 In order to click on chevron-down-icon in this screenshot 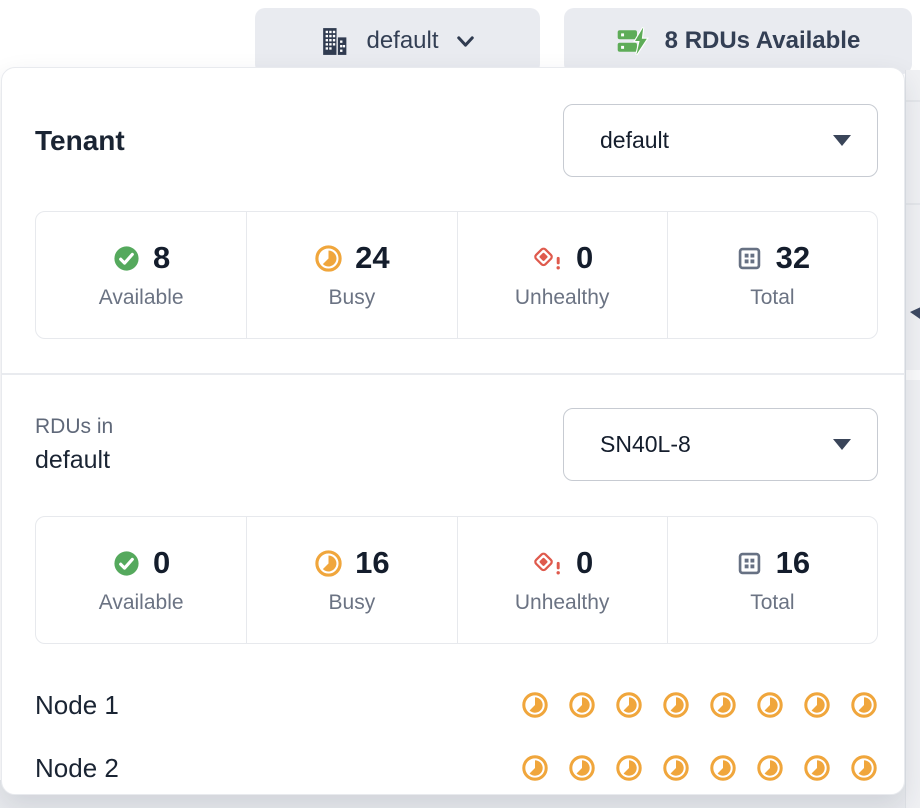, I will do `click(465, 41)`.